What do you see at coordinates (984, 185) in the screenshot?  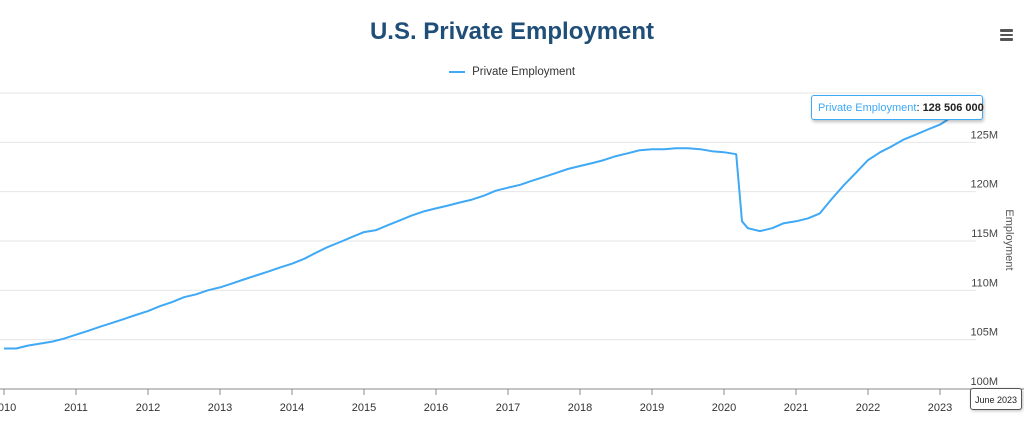 I see `y-tick-label: 120M` at bounding box center [984, 185].